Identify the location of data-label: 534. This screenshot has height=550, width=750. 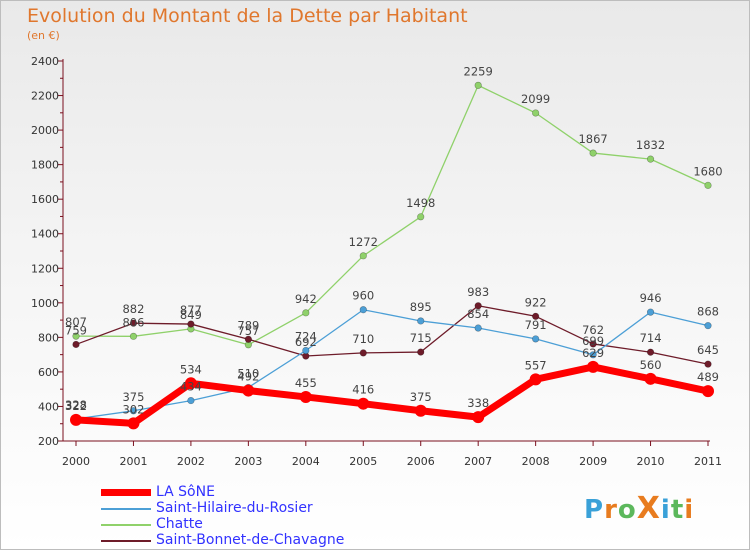
(191, 369).